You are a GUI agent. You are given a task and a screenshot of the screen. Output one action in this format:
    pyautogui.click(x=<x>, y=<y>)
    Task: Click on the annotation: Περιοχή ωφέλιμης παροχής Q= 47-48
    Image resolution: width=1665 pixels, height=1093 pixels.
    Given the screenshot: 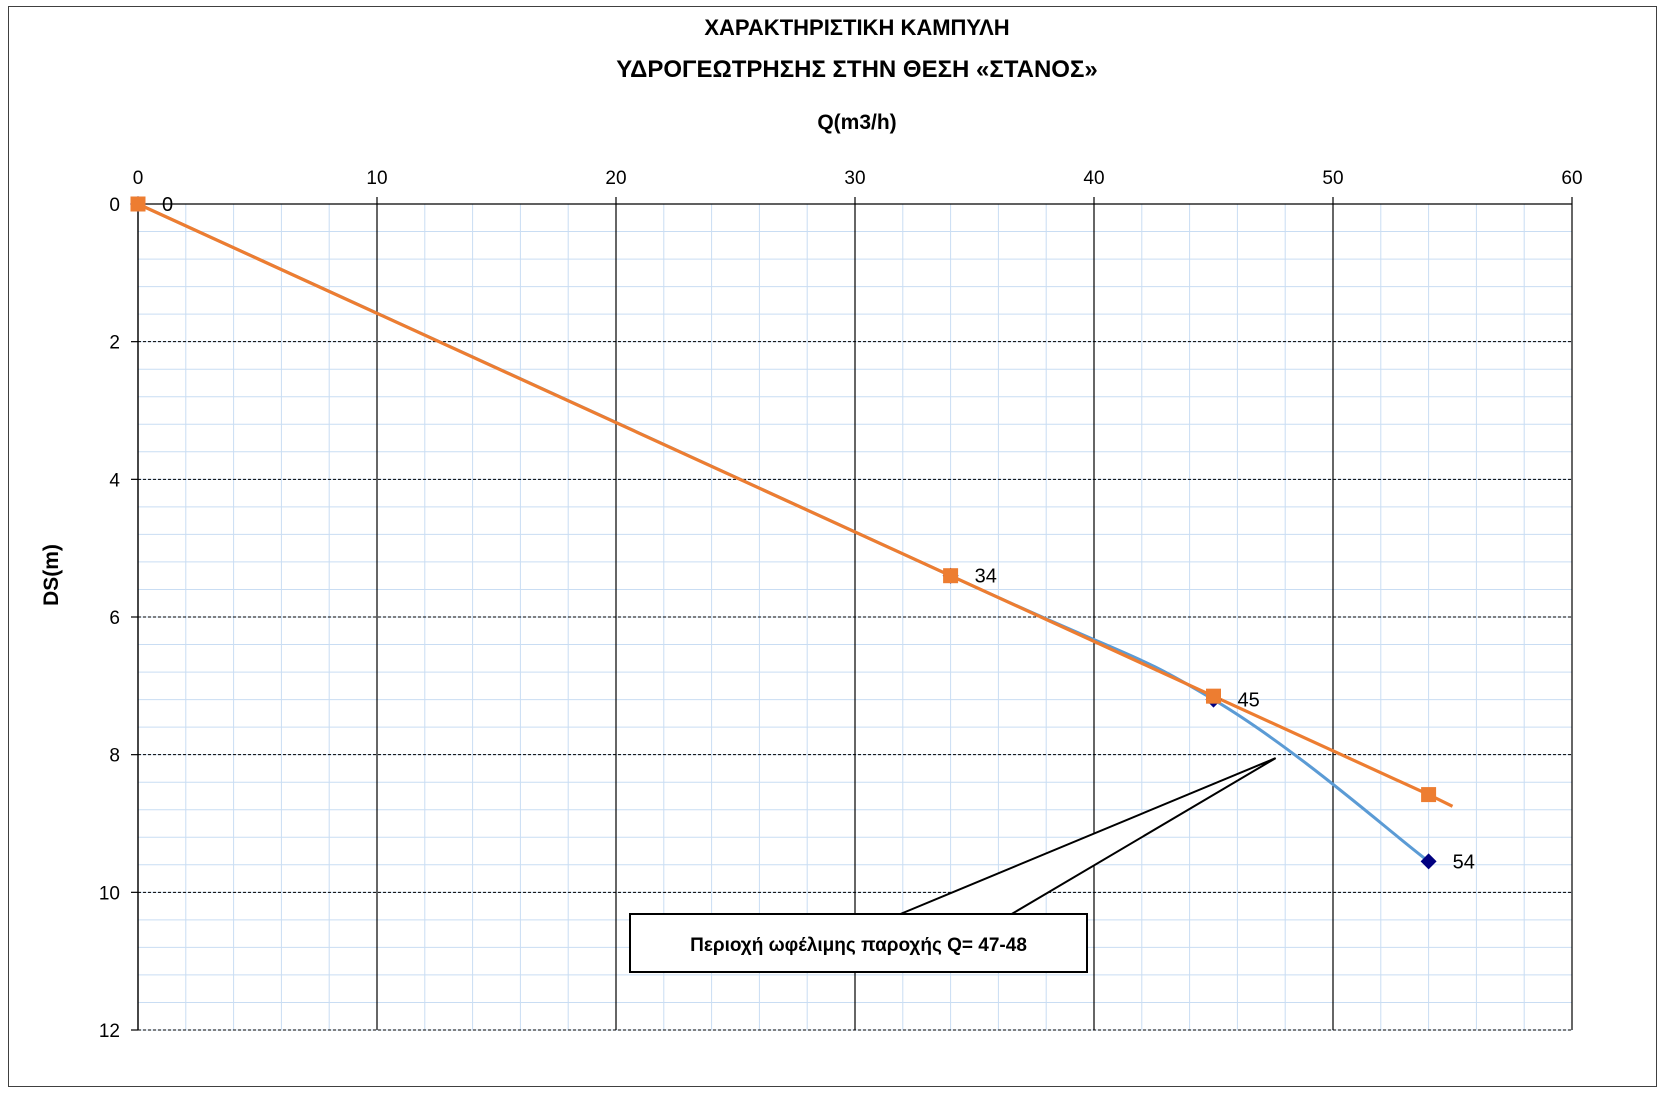 What is the action you would take?
    pyautogui.click(x=953, y=865)
    